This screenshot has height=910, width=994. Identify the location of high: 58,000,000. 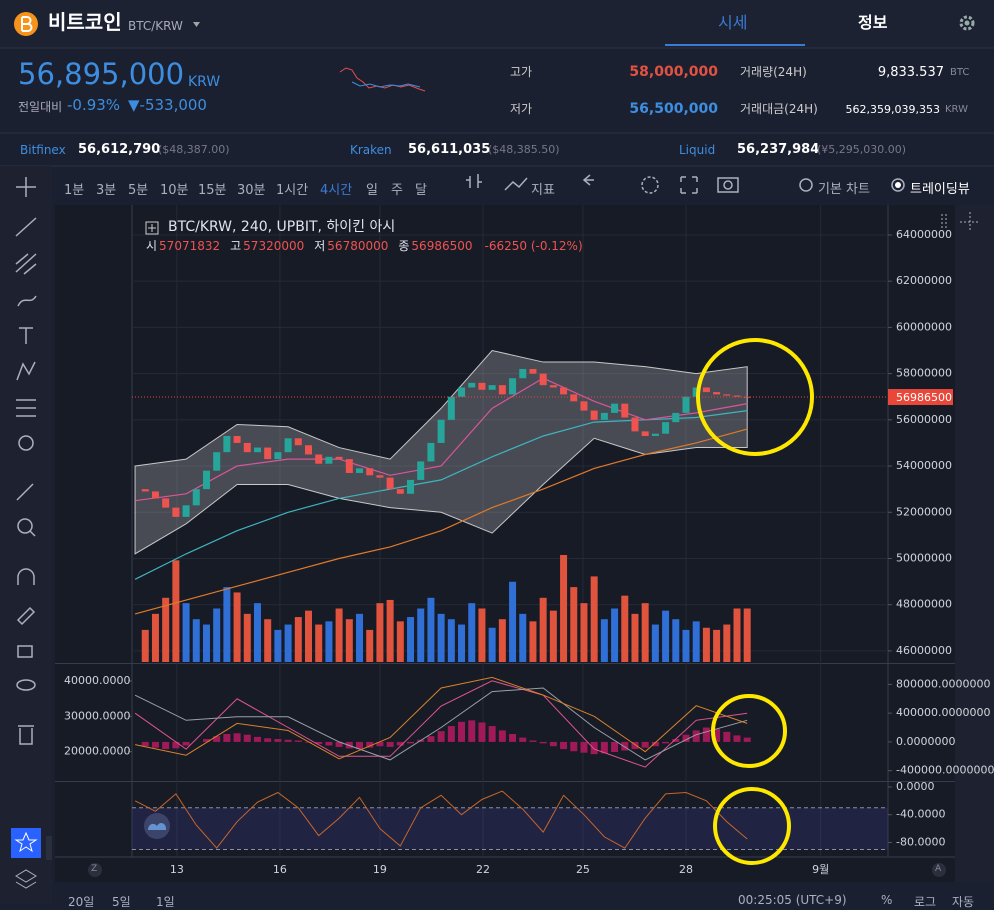
(673, 72).